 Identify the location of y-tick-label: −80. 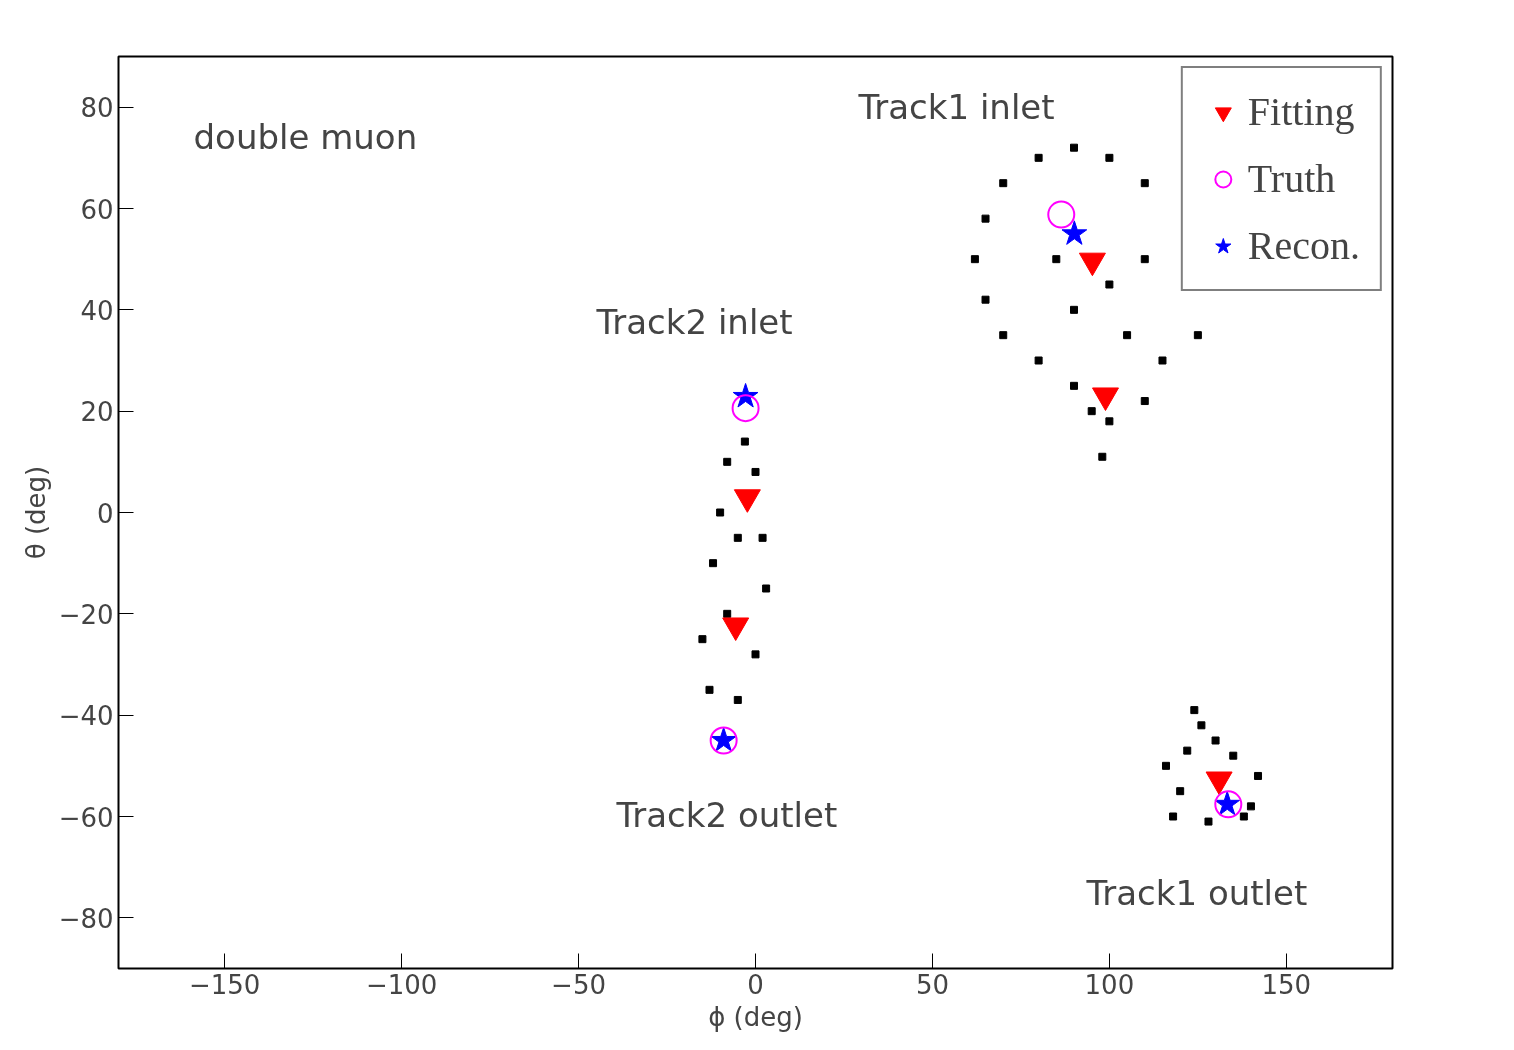
(86, 918).